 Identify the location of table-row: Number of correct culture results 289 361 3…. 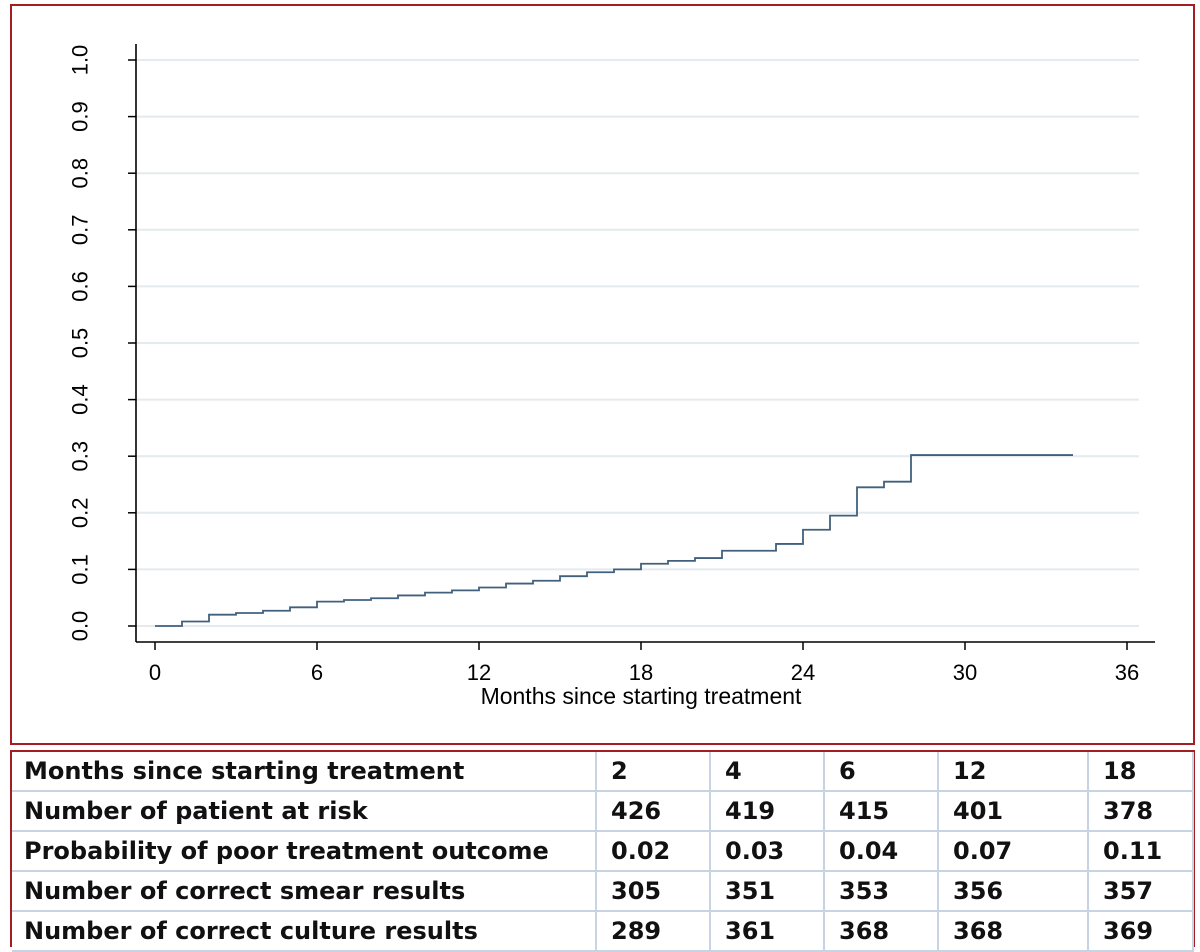
(602, 931).